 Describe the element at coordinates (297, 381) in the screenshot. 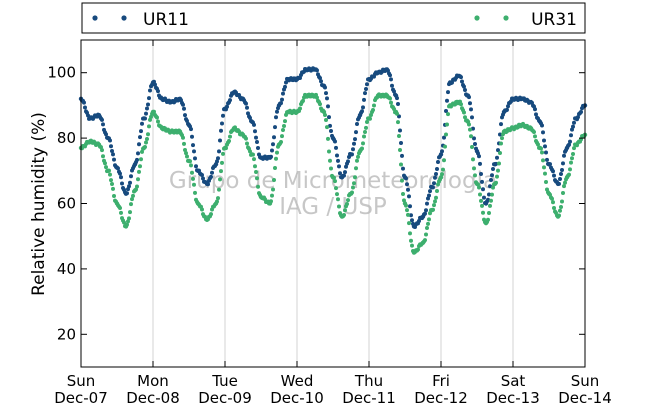

I see `x-tick-label-day: Wed` at that location.